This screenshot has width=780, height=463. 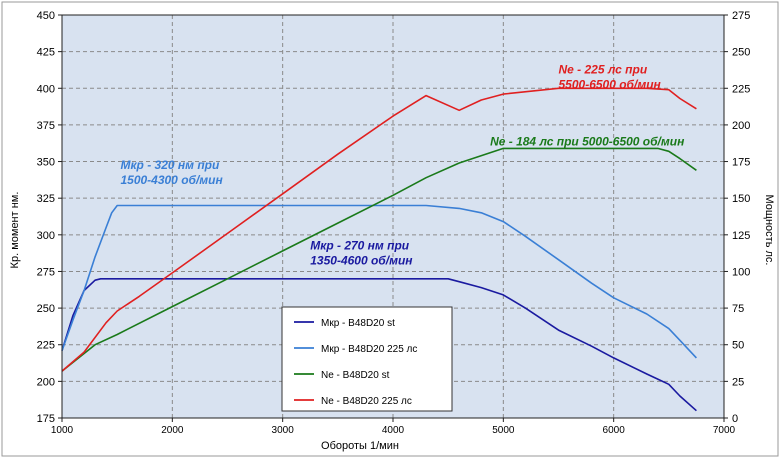 What do you see at coordinates (170, 165) in the screenshot?
I see `annotation-text: Мкр - 320 нм при` at bounding box center [170, 165].